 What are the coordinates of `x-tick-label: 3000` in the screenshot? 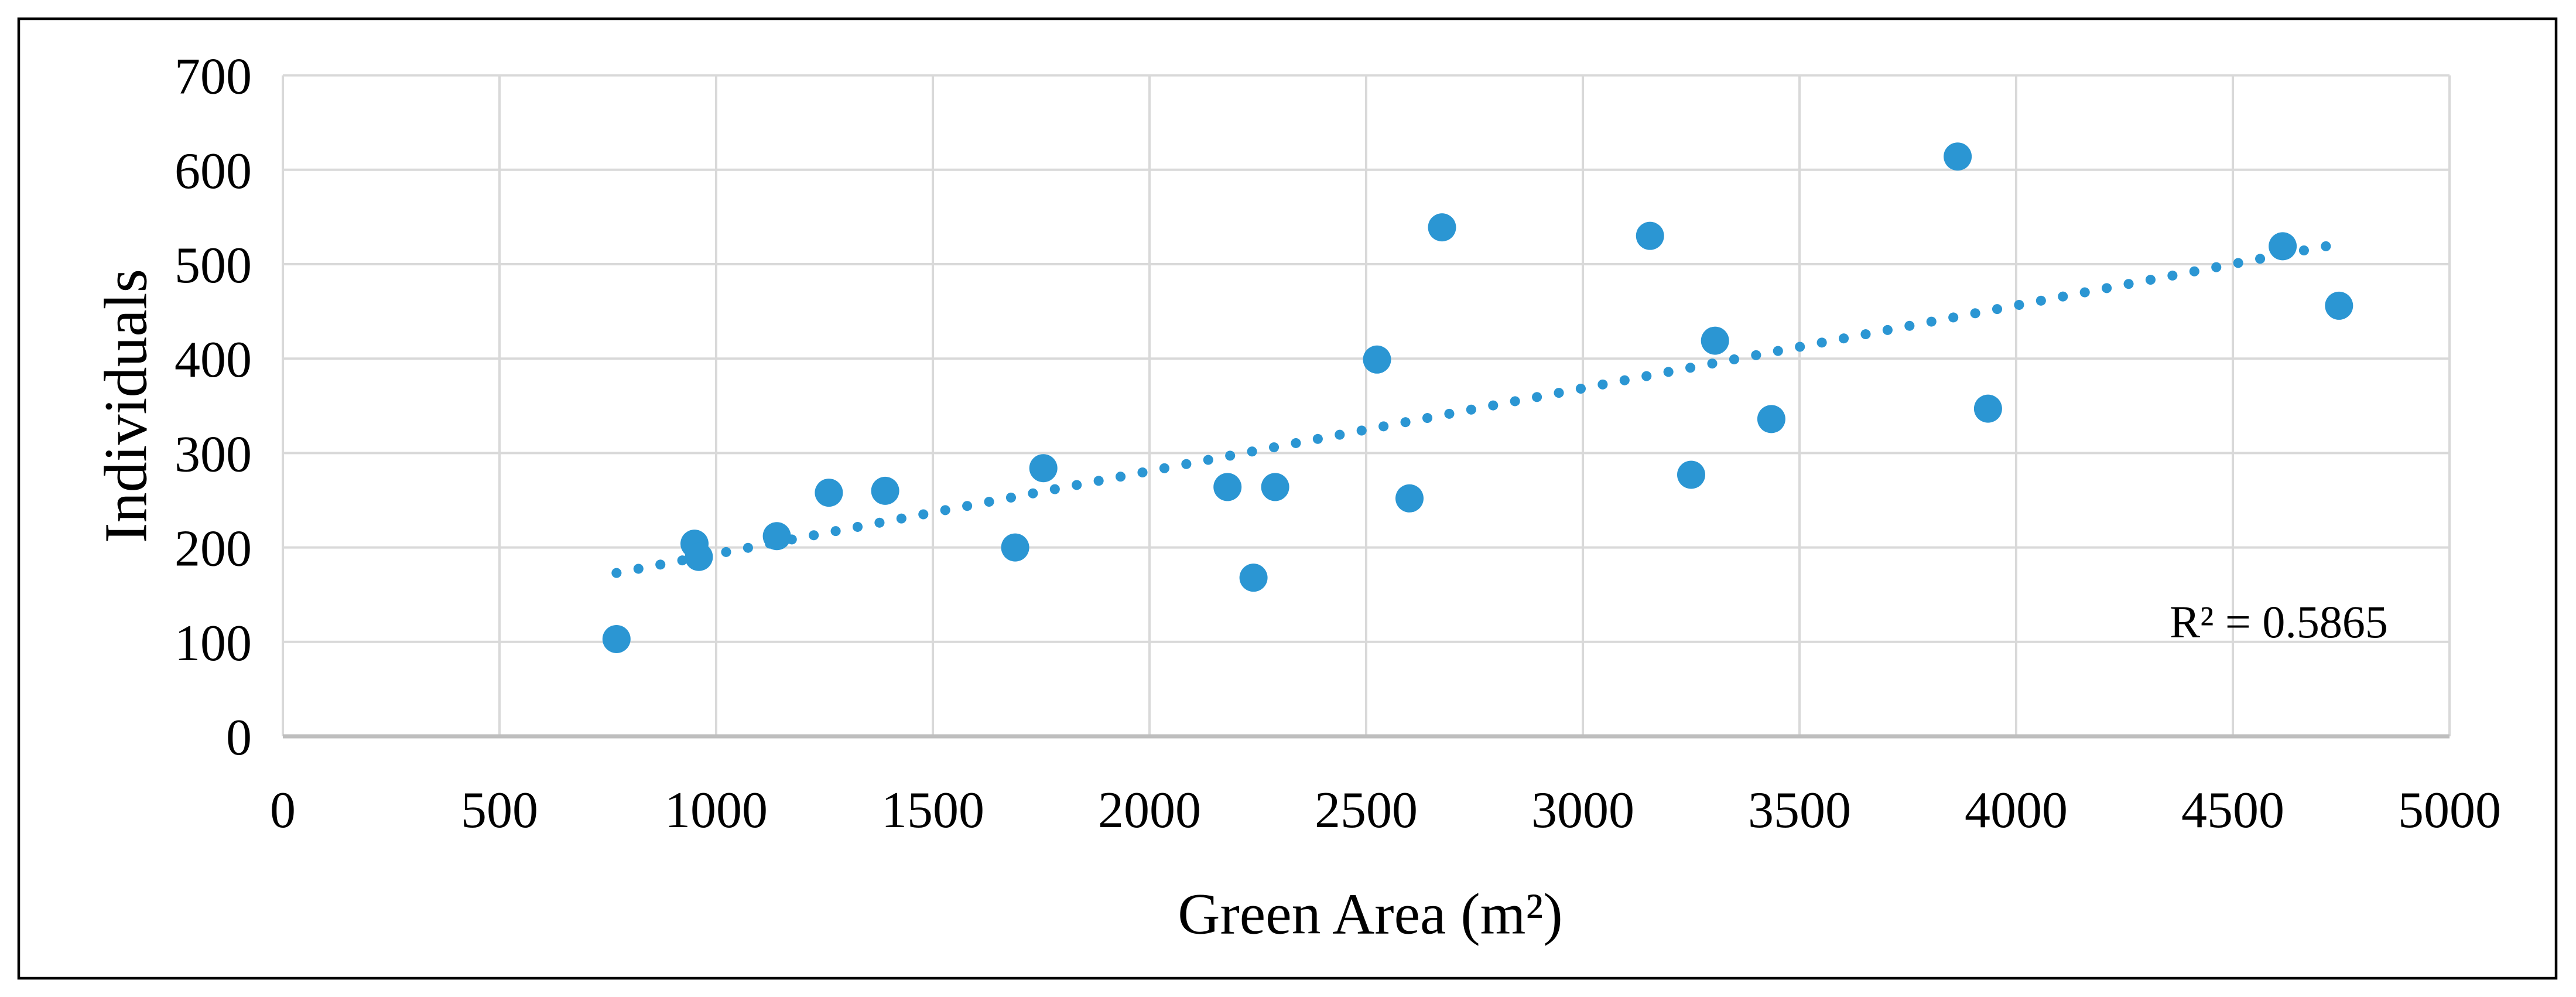 It's located at (1583, 810).